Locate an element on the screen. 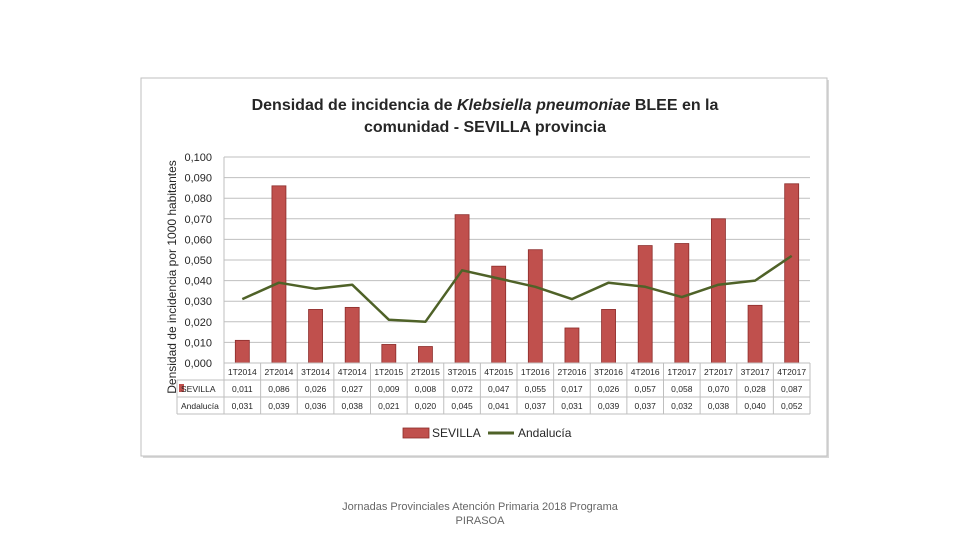 The image size is (960, 540). chart-title-part-1: Densidad de incidencia de is located at coordinates (354, 105).